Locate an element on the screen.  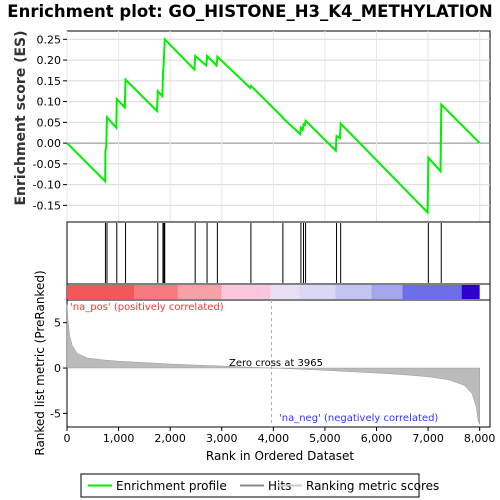
x-axis-label: Rank in Ordered Dataset is located at coordinates (280, 456).